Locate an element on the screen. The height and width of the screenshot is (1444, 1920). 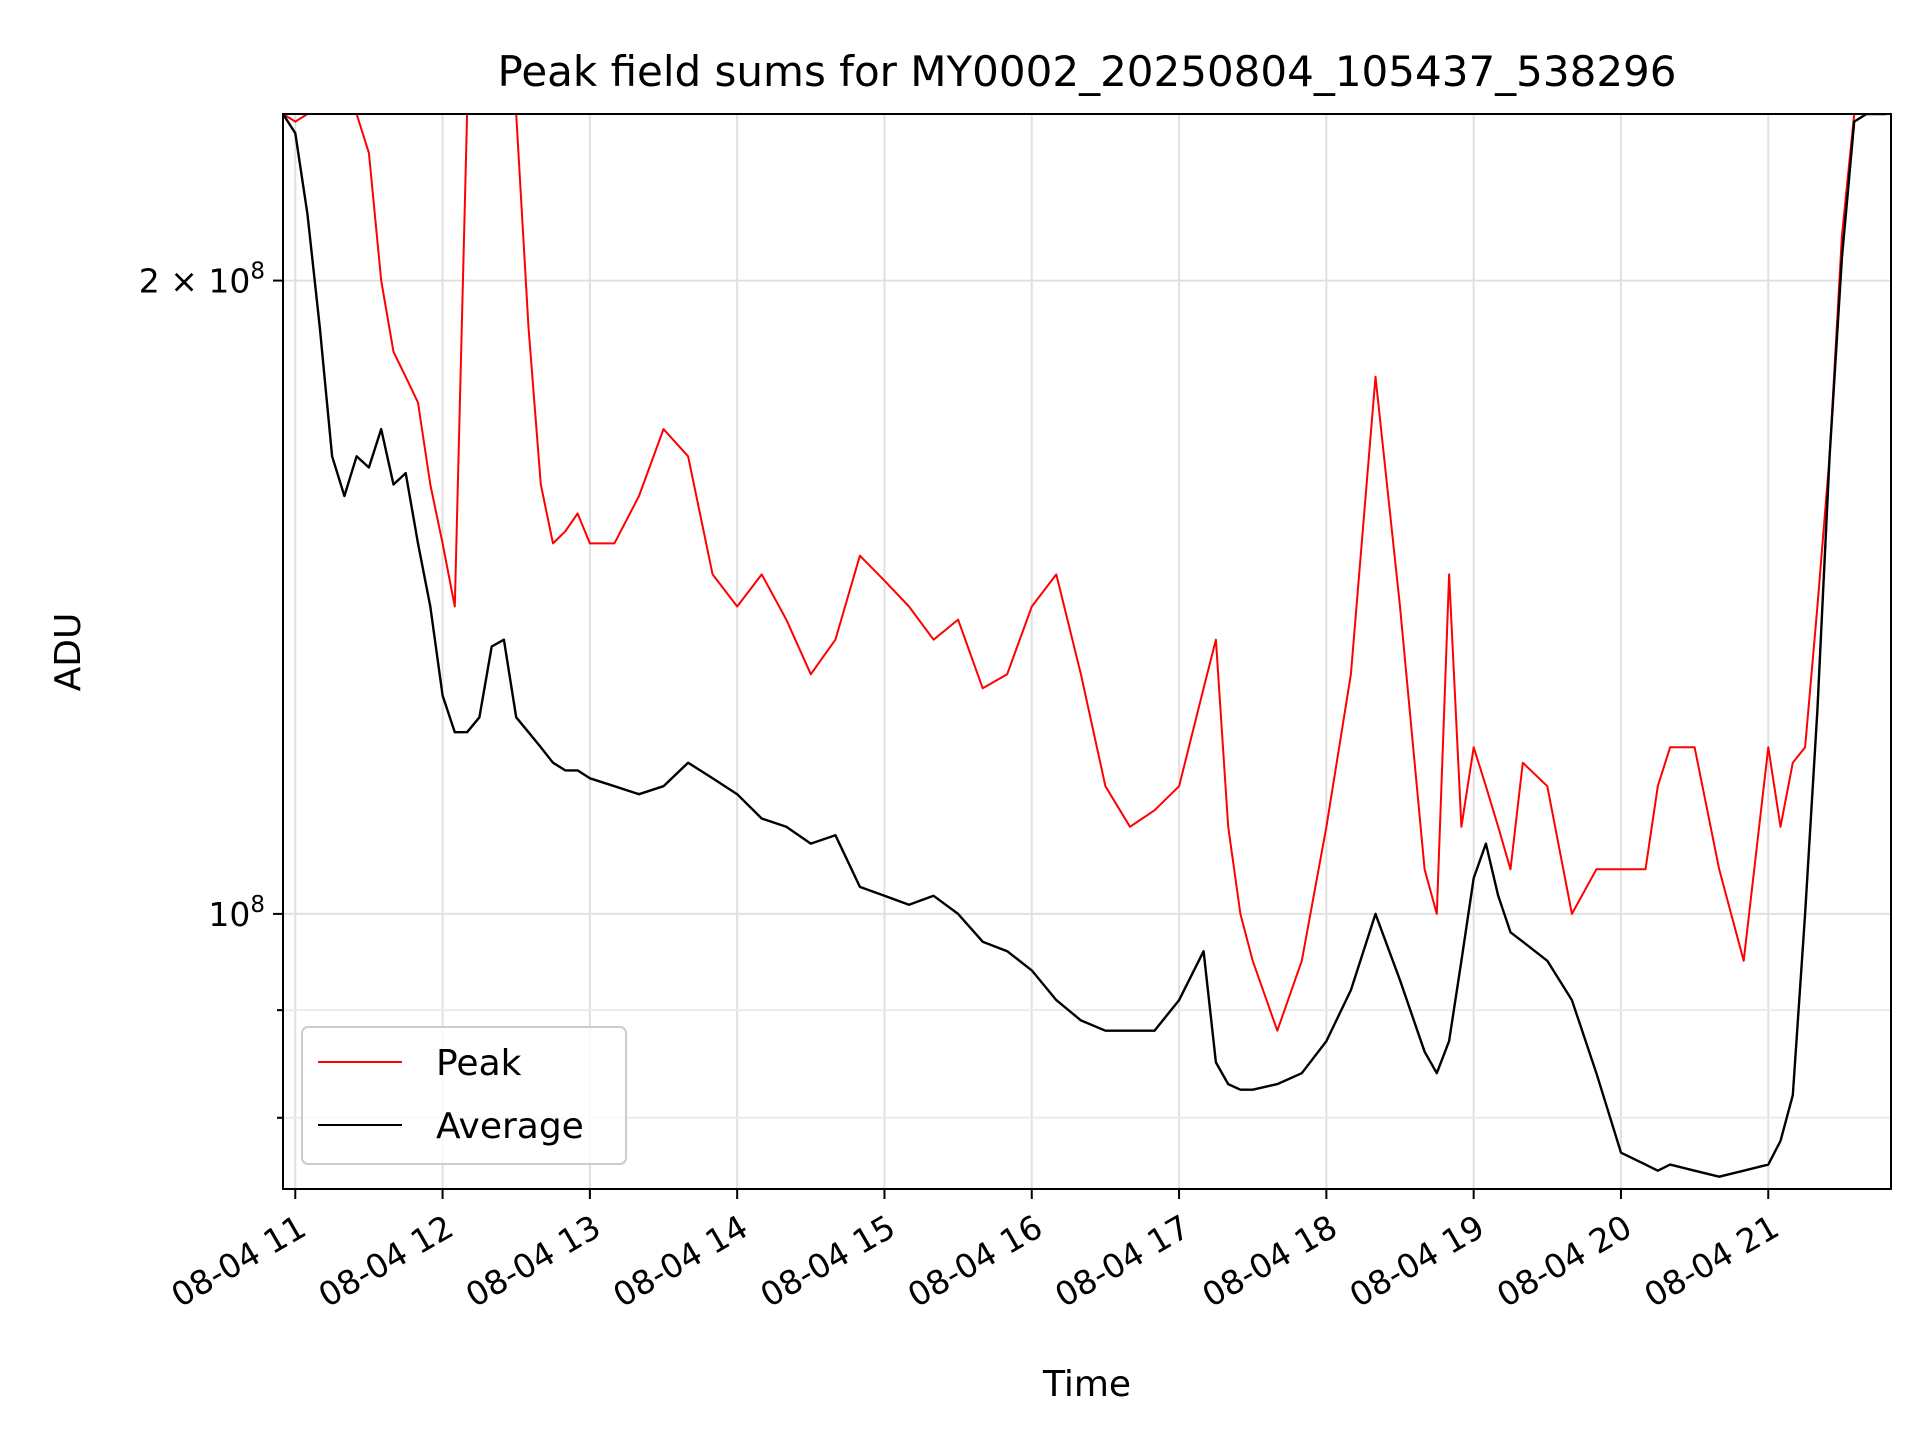
legend-label-peak: Peak is located at coordinates (479, 1063).